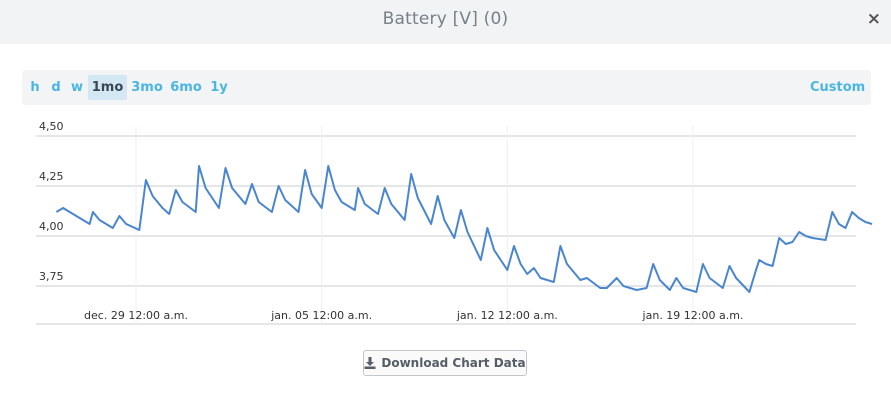  Describe the element at coordinates (838, 87) in the screenshot. I see `custom-range-button: Custom` at that location.